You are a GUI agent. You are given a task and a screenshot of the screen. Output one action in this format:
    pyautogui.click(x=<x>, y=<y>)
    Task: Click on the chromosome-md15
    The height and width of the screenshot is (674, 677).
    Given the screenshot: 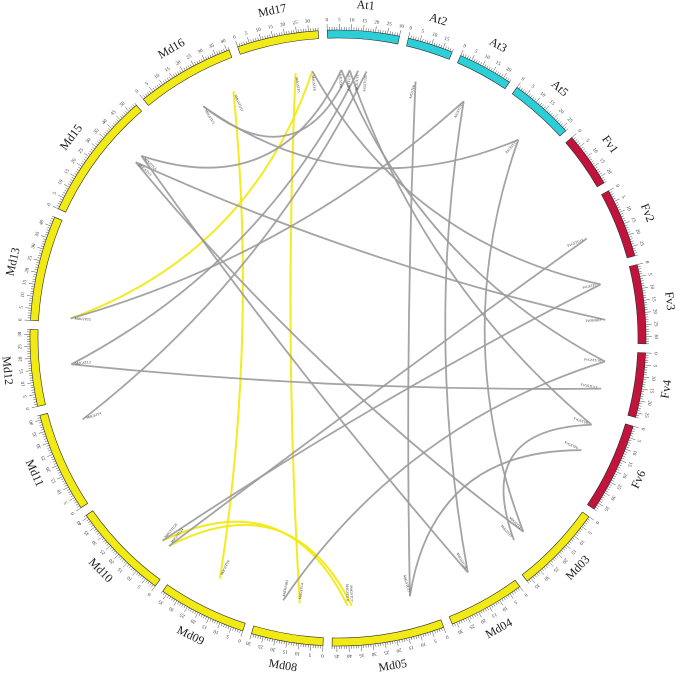 What is the action you would take?
    pyautogui.click(x=100, y=158)
    